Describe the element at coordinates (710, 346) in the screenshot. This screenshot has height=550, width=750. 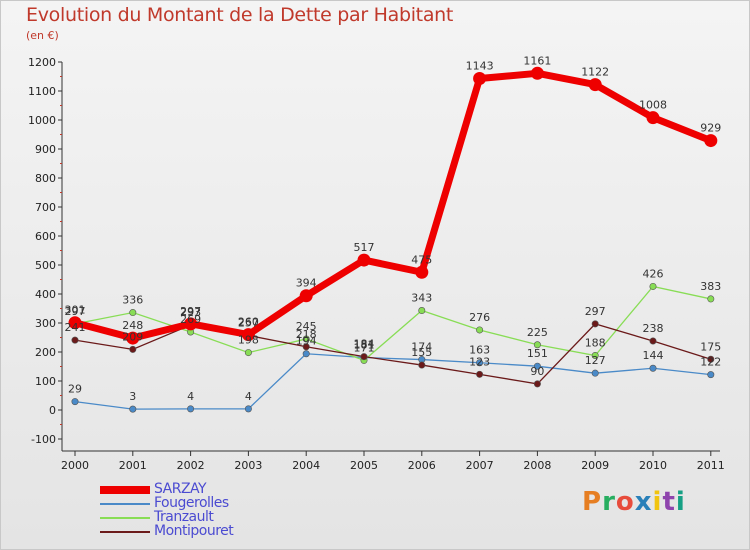
I see `data-label-montipouret: 175` at that location.